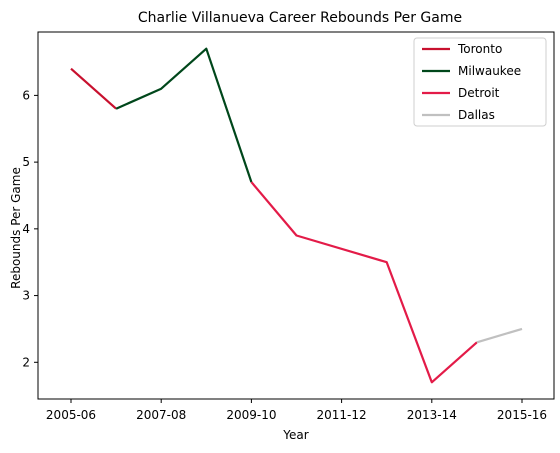 This screenshot has width=560, height=453. I want to click on series-line-dallas, so click(499, 335).